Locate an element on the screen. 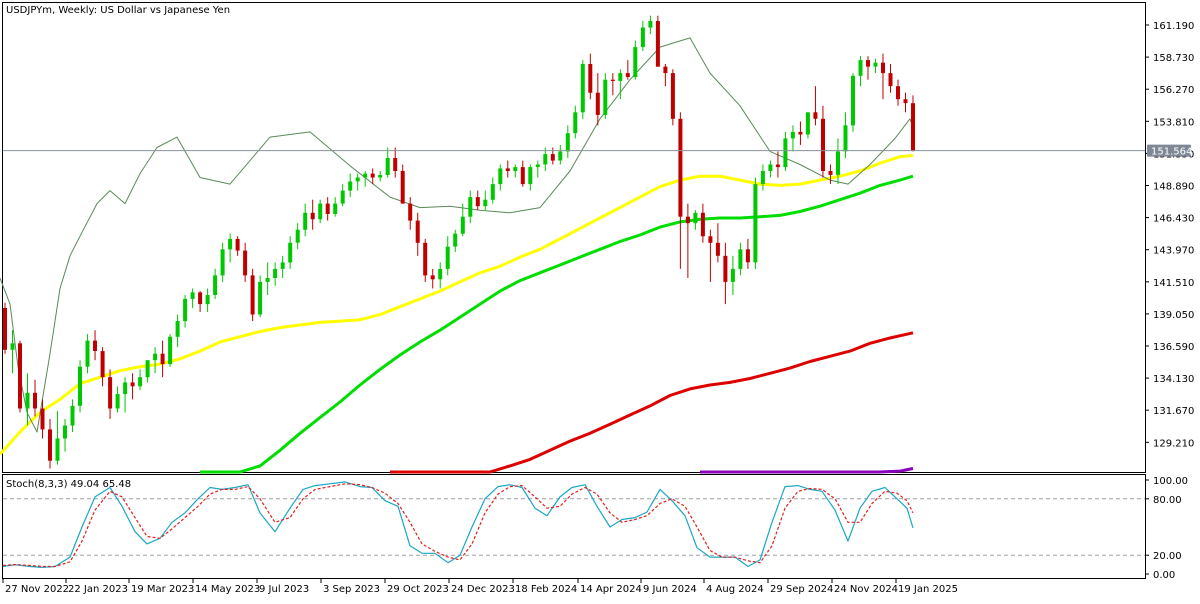 Image resolution: width=1200 pixels, height=604 pixels. x-tick-label: 22 Jan 2023 is located at coordinates (98, 589).